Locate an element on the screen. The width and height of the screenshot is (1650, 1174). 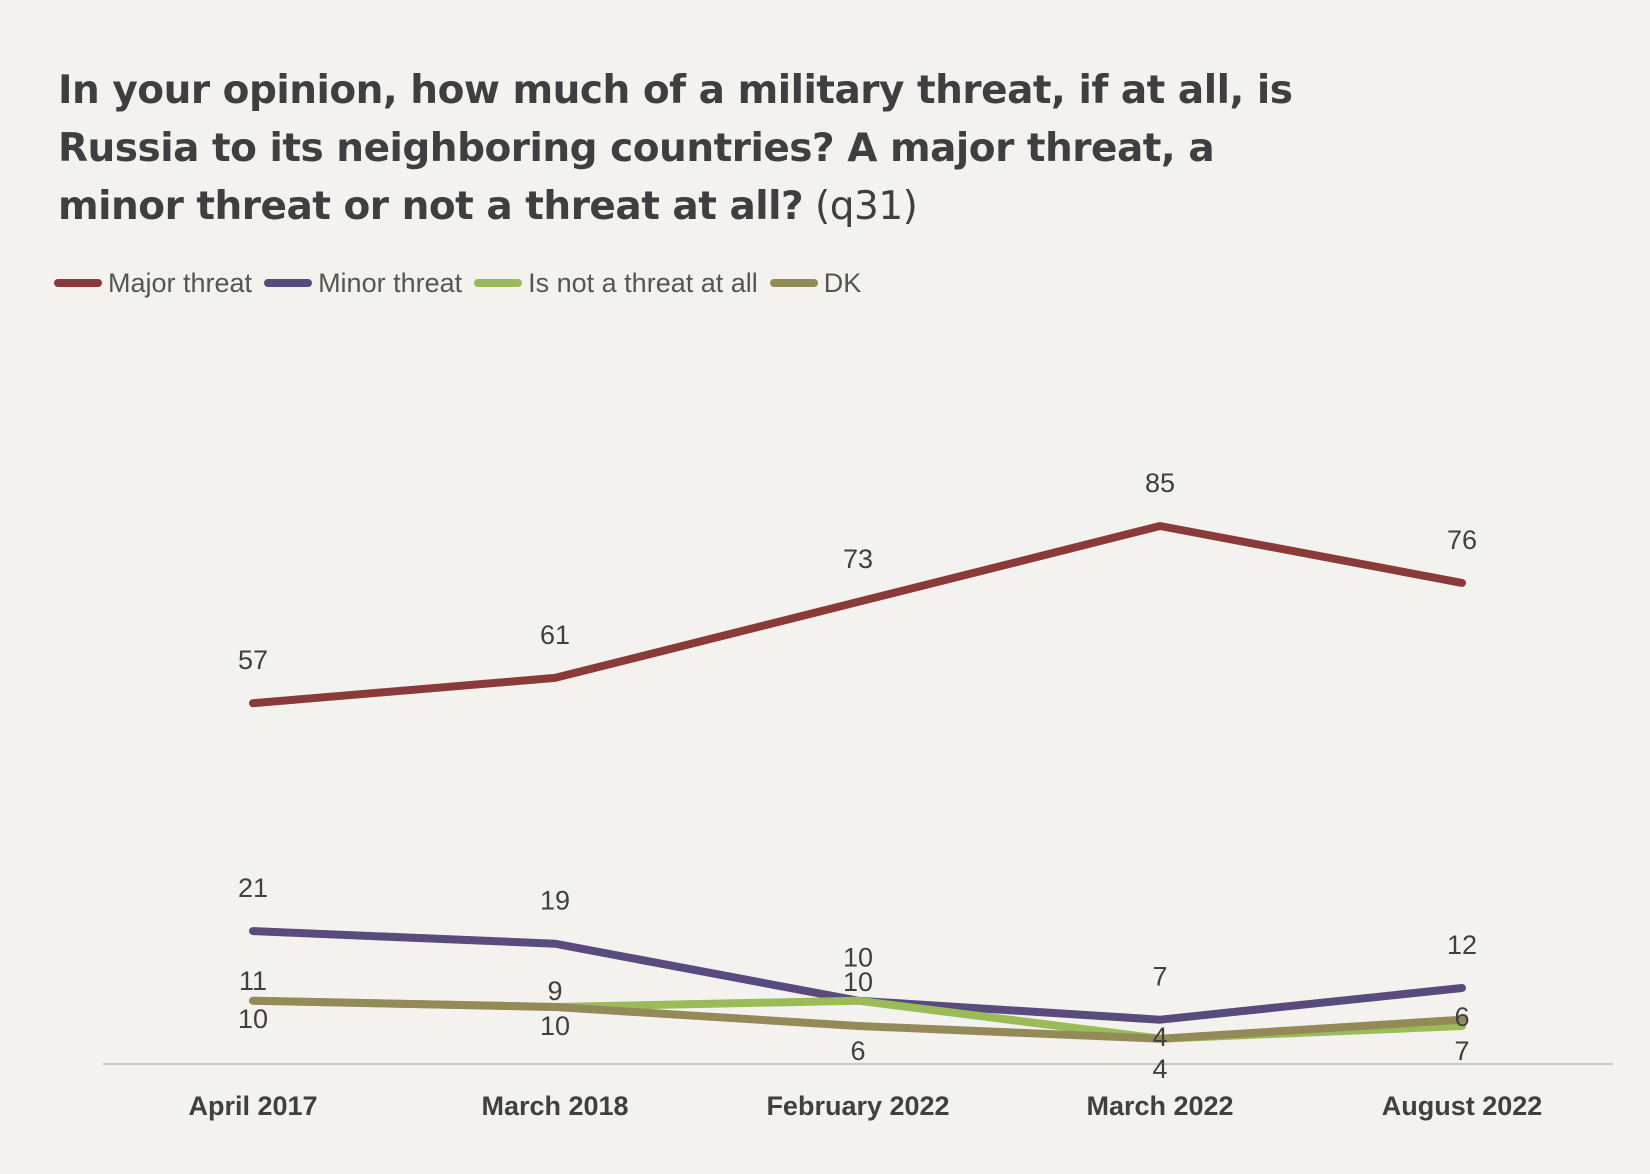
legend-item-major-threat: Major threat is located at coordinates (153, 283).